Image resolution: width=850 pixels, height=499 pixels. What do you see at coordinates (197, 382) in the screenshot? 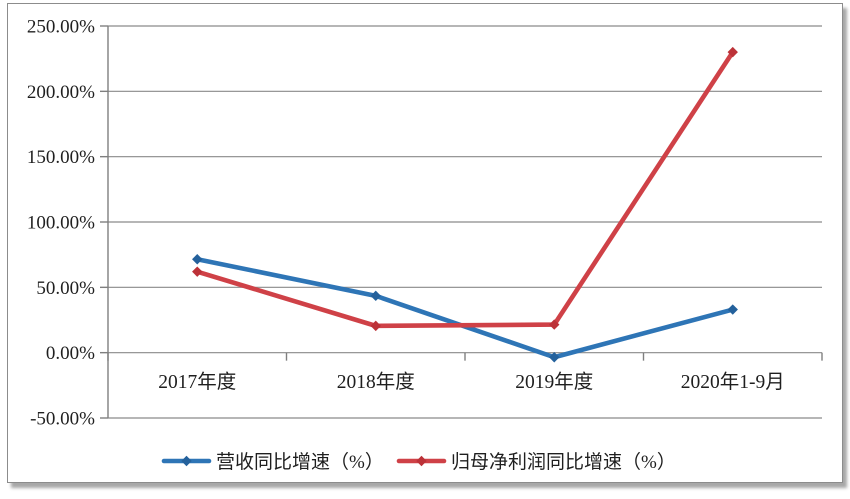
I see `x-category-label: 2017年度` at bounding box center [197, 382].